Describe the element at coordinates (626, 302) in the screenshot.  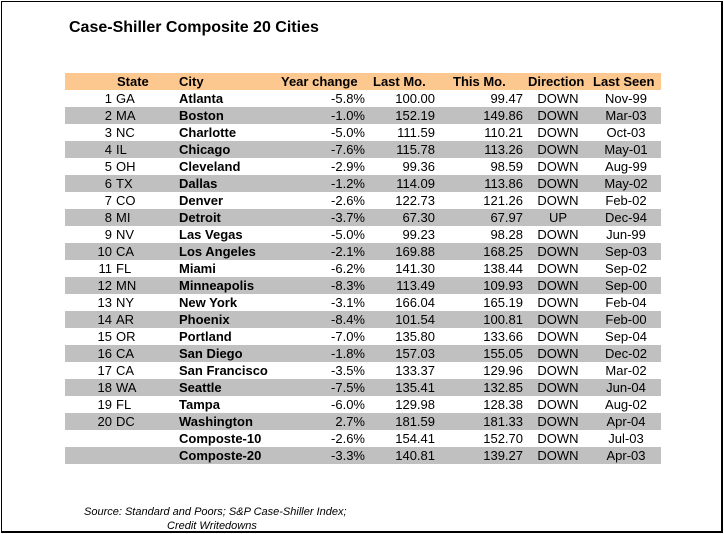
I see `row-last-seen: Feb-04` at that location.